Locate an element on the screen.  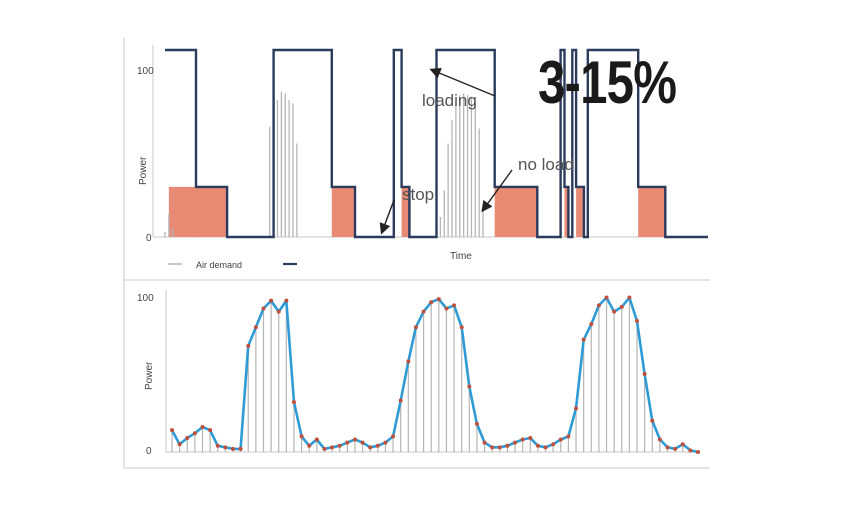
top-ytick-0: 0 is located at coordinates (149, 238).